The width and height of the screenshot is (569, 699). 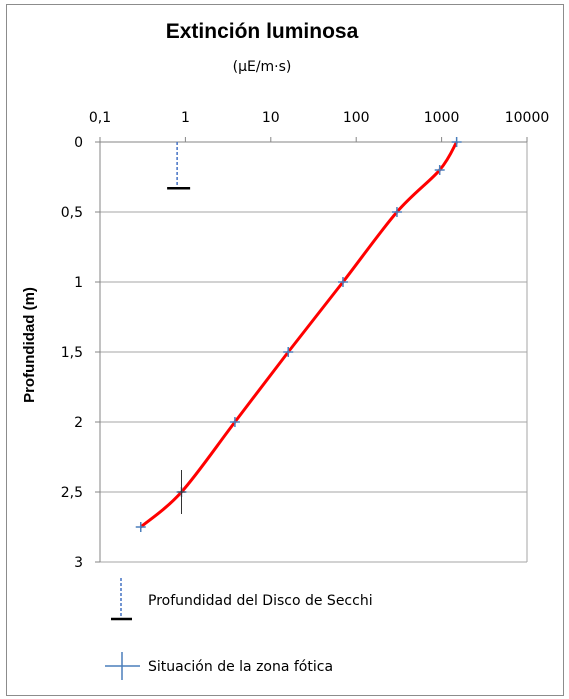 I want to click on secchi-disk-marker, so click(x=179, y=166).